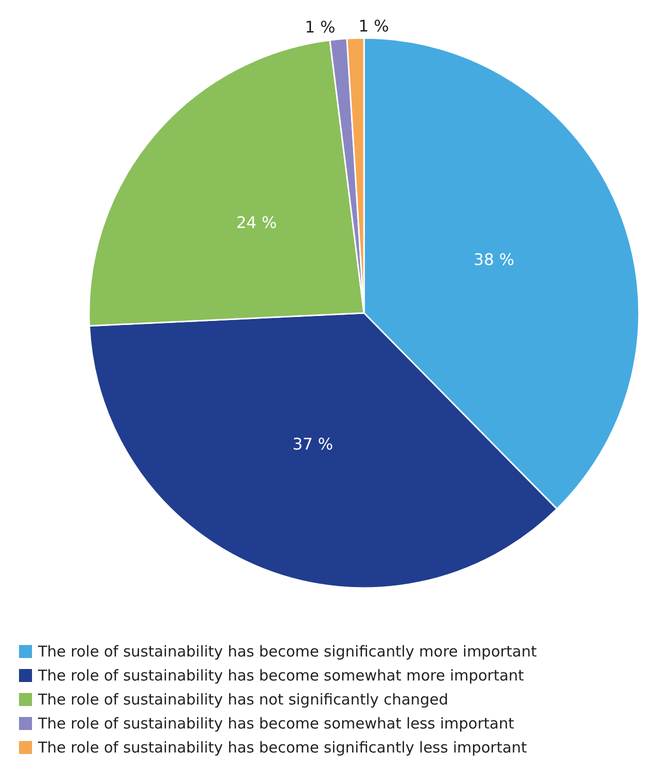 This screenshot has width=653, height=774. What do you see at coordinates (494, 260) in the screenshot?
I see `data-label: 38 %` at bounding box center [494, 260].